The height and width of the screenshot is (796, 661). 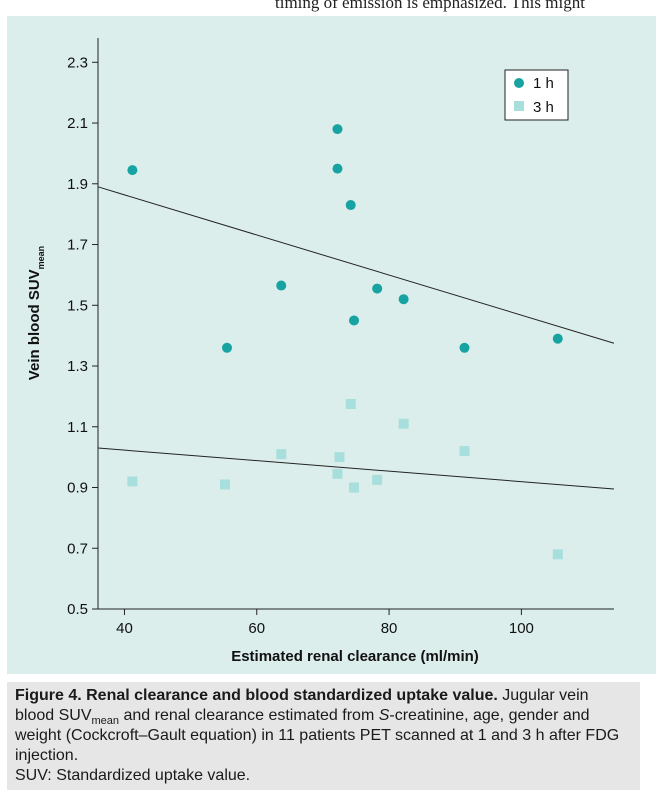 What do you see at coordinates (34, 324) in the screenshot?
I see `y-axis-title-main: Vein blood SUV` at bounding box center [34, 324].